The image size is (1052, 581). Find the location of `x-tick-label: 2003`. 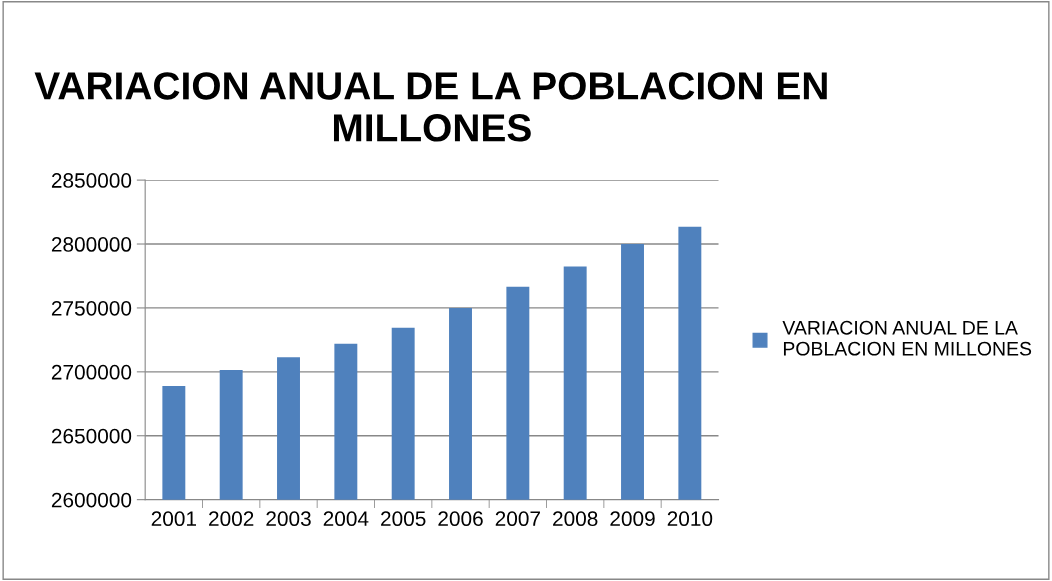

x-tick-label: 2003 is located at coordinates (288, 519).